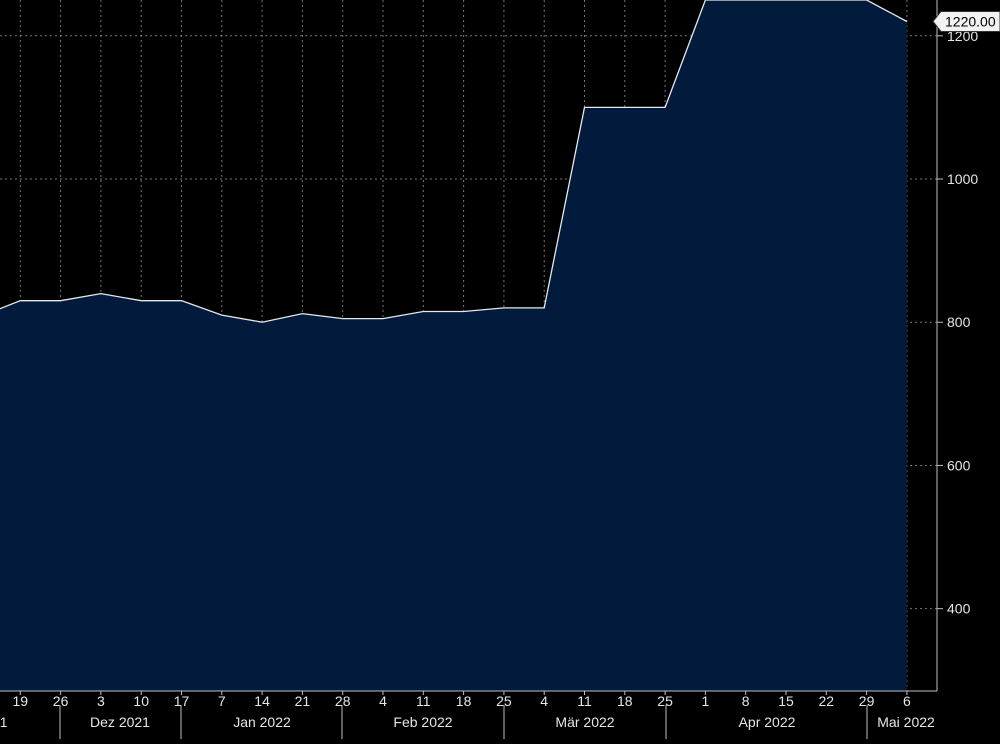  What do you see at coordinates (343, 701) in the screenshot?
I see `x-tick-label: 28` at bounding box center [343, 701].